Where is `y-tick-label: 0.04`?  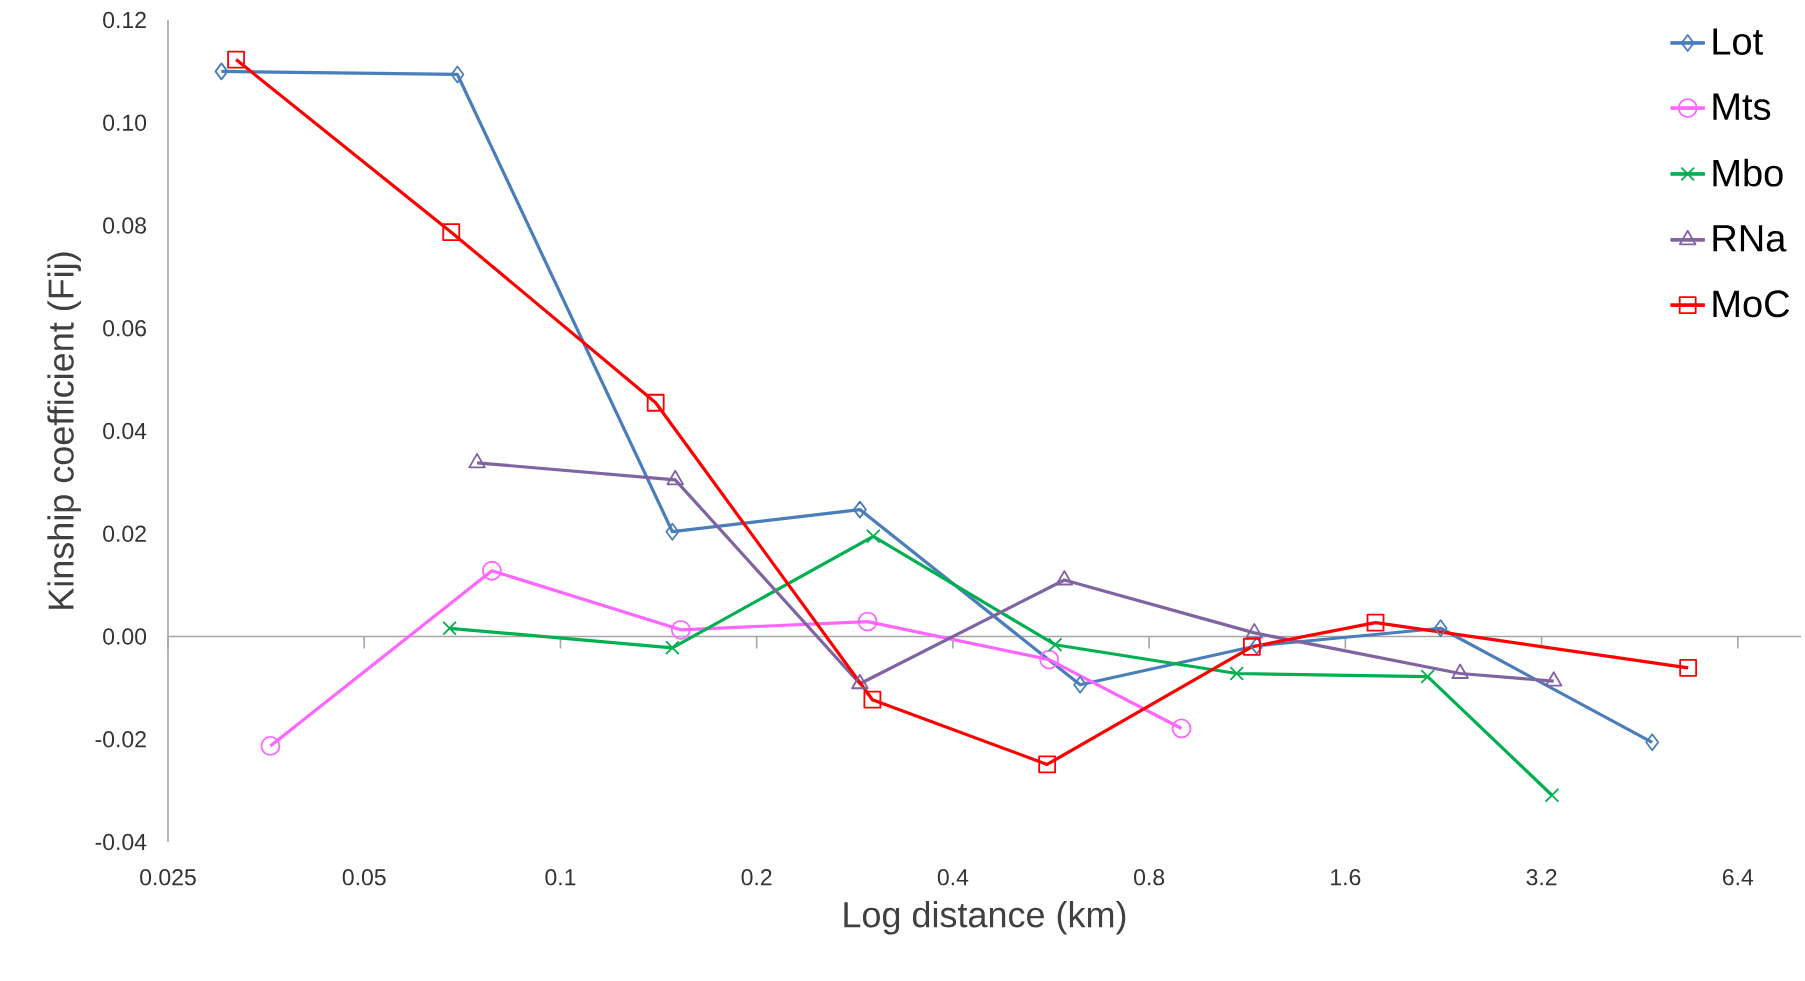
y-tick-label: 0.04 is located at coordinates (125, 431).